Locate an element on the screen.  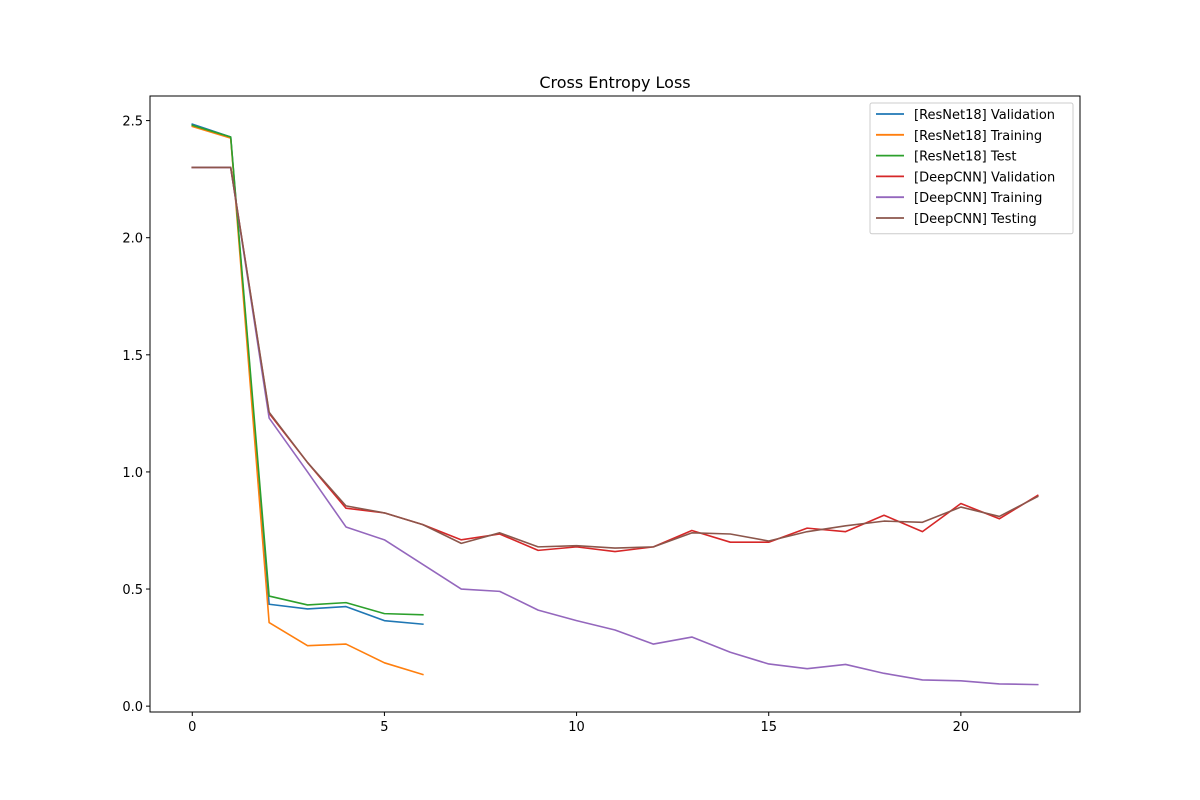
y-tick-label: 1.0 is located at coordinates (132, 473).